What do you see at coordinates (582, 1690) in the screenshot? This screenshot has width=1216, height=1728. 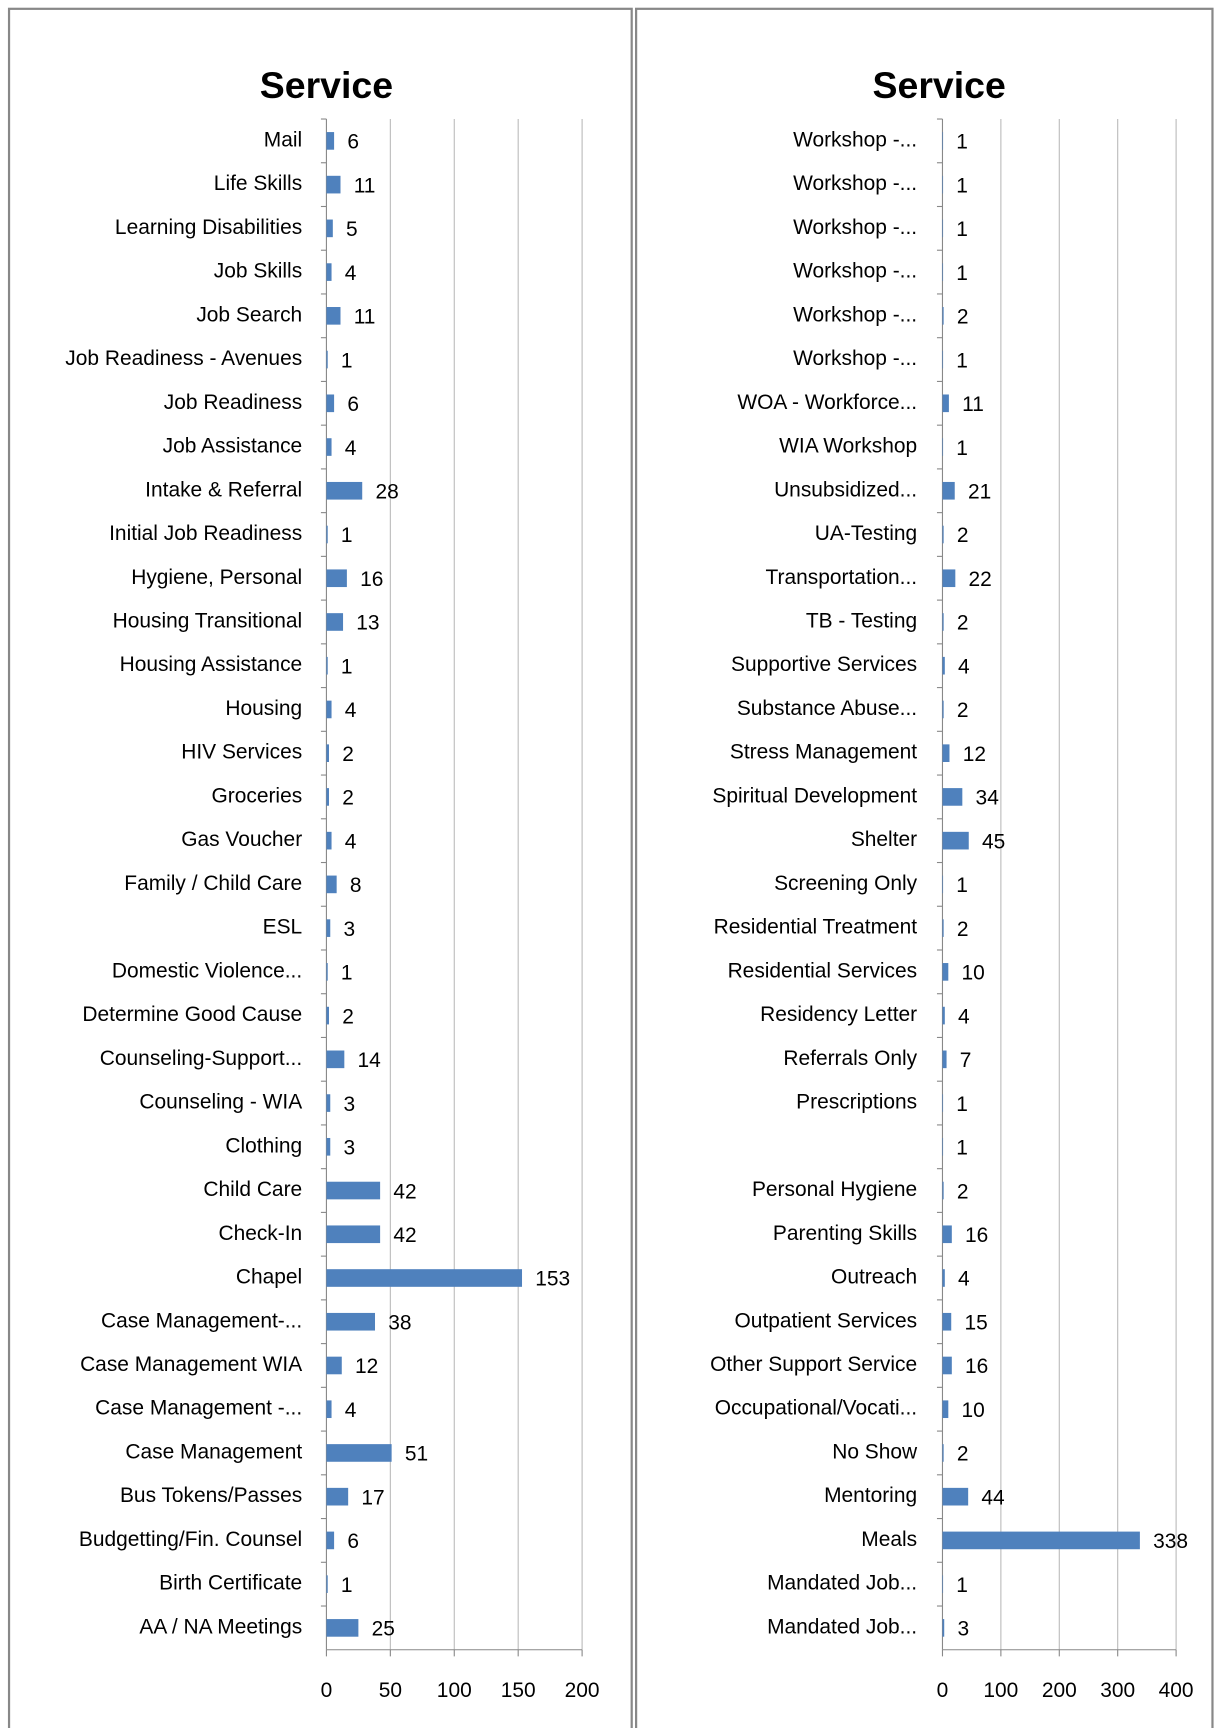 I see `x-tick-label: 200` at bounding box center [582, 1690].